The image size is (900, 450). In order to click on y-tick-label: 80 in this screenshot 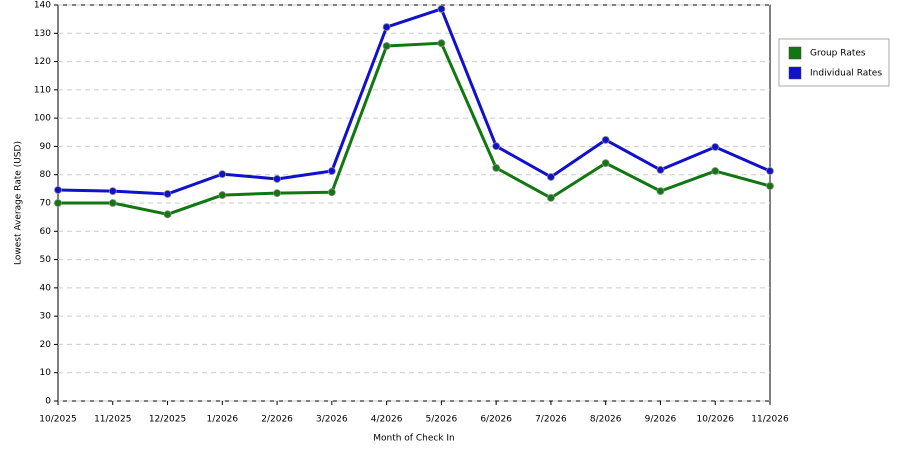, I will do `click(46, 175)`.